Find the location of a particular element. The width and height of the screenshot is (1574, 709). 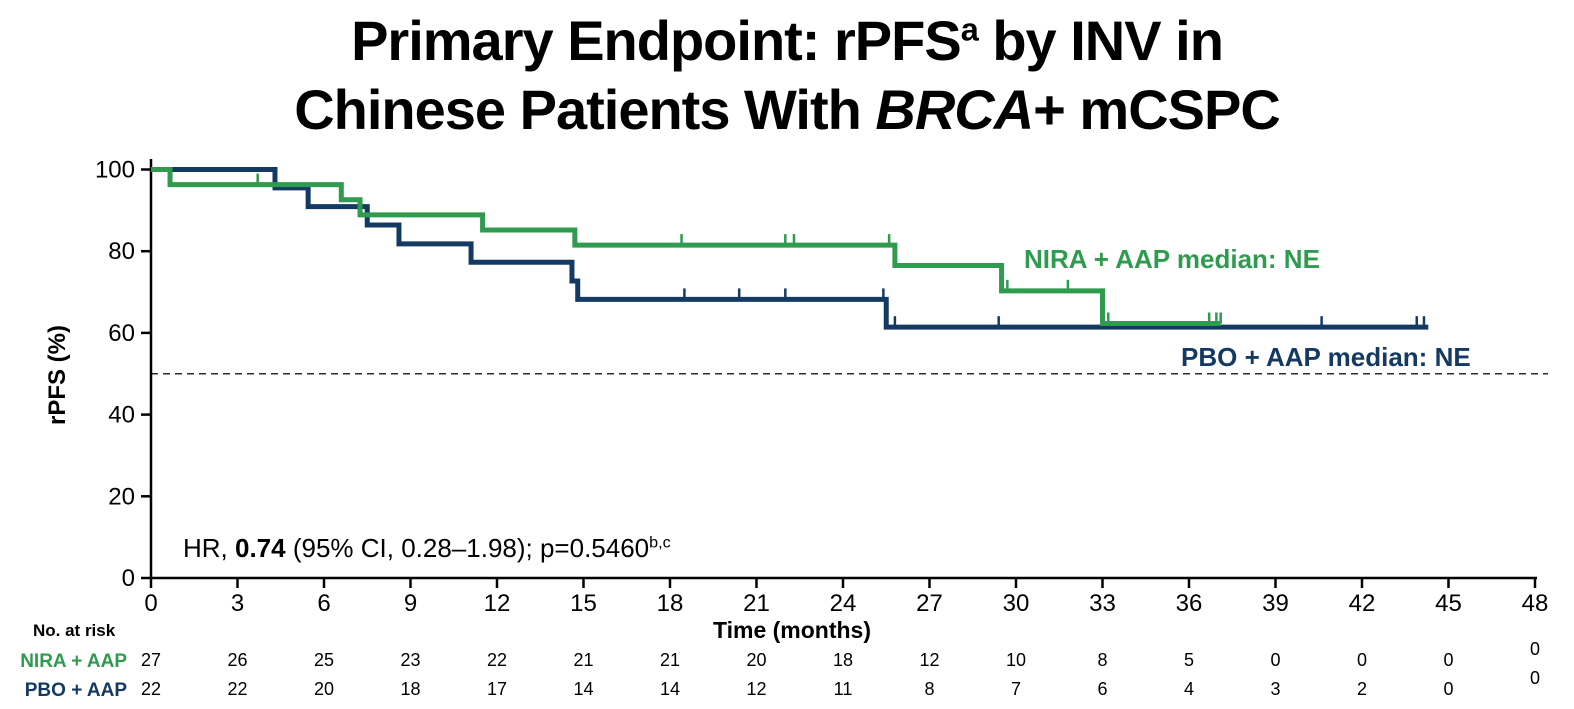

x-tick-label: 0 is located at coordinates (150, 603).